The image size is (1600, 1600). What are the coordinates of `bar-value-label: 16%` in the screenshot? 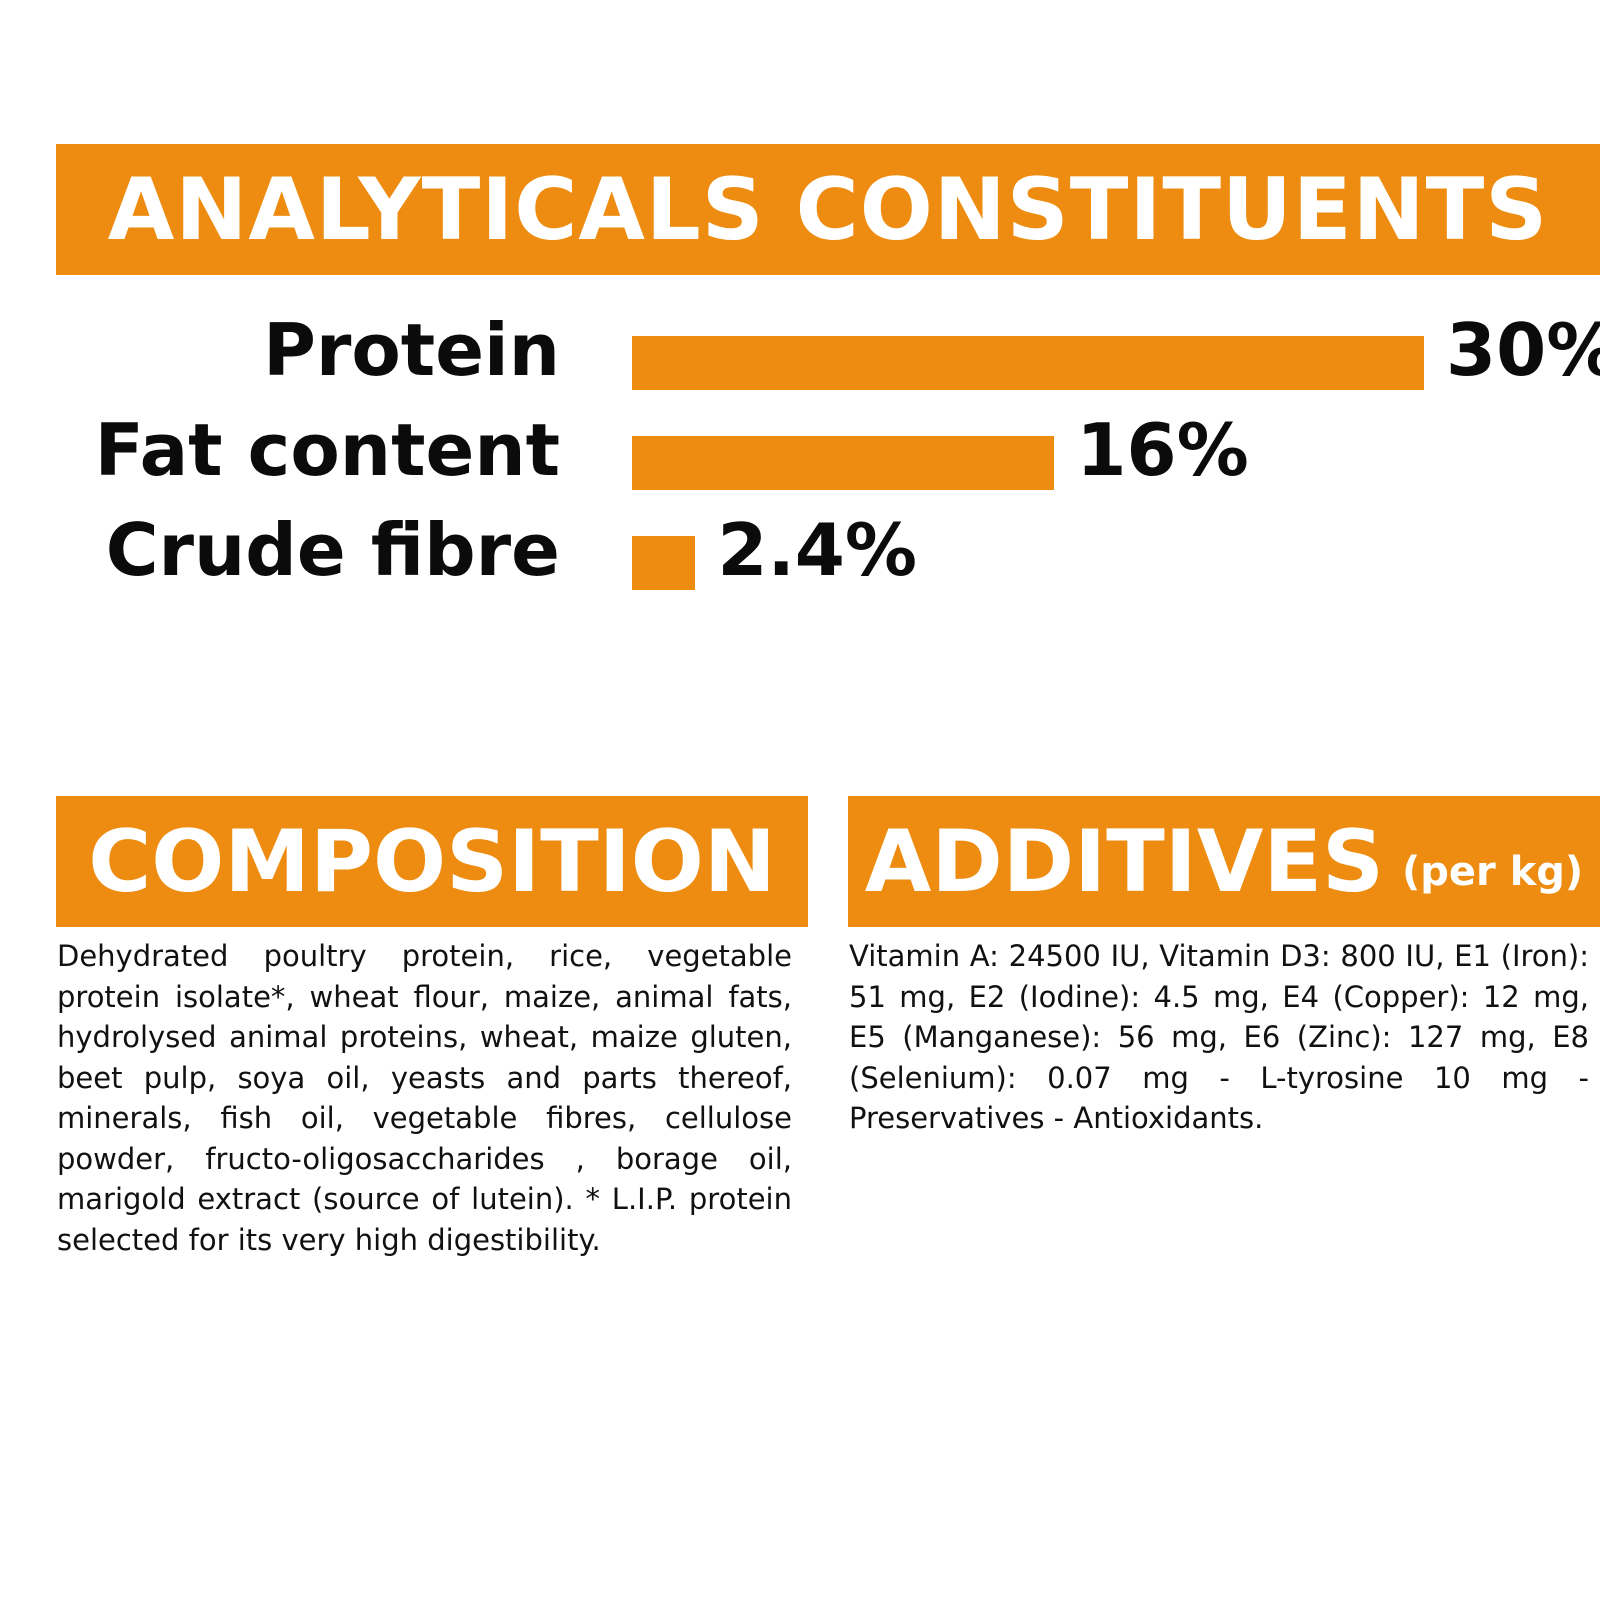 It's located at (1162, 450).